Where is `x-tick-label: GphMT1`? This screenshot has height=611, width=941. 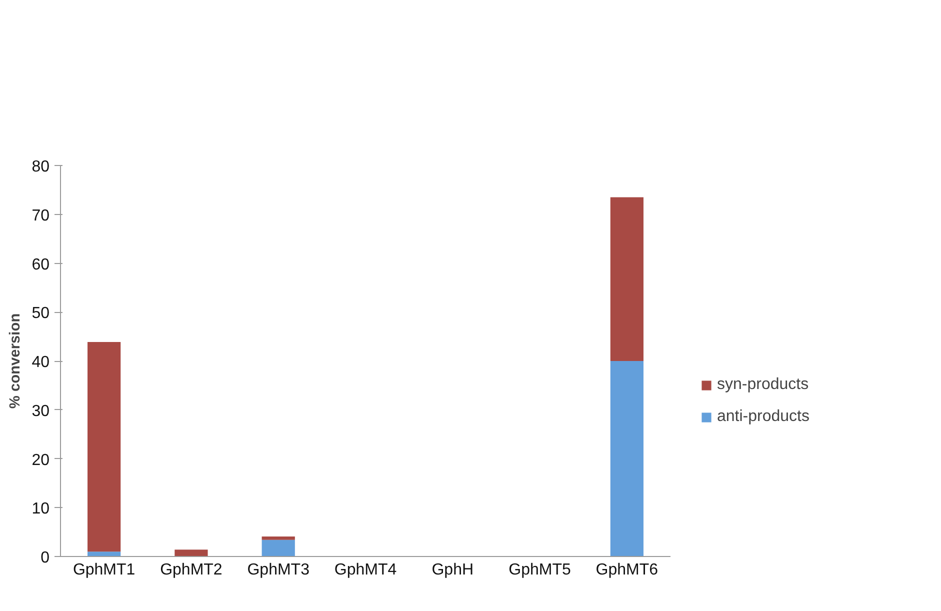 x-tick-label: GphMT1 is located at coordinates (104, 570).